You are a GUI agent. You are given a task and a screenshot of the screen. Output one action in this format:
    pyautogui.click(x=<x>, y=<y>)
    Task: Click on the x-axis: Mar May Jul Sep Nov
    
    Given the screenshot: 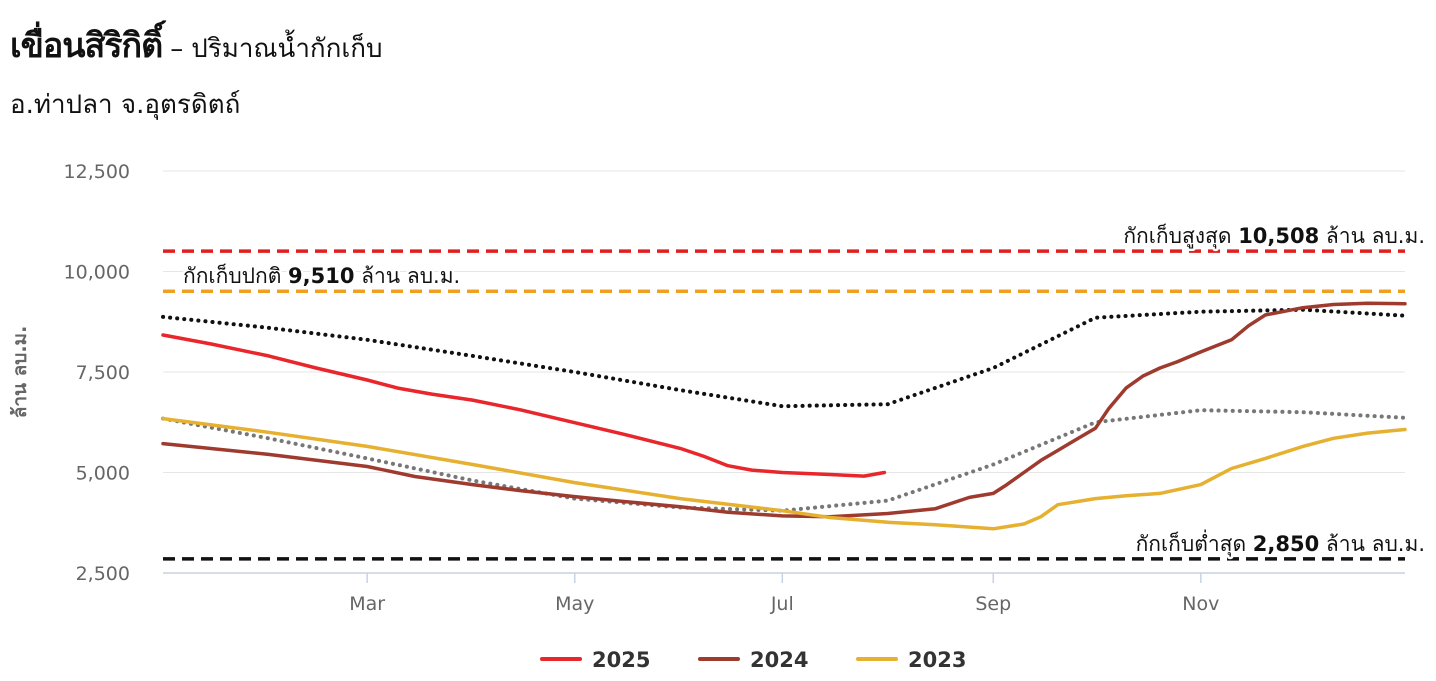 What is the action you would take?
    pyautogui.click(x=784, y=594)
    